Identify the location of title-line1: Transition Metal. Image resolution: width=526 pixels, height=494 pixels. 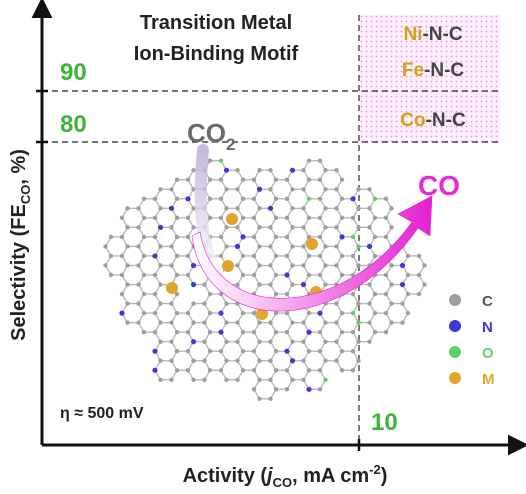
(216, 23).